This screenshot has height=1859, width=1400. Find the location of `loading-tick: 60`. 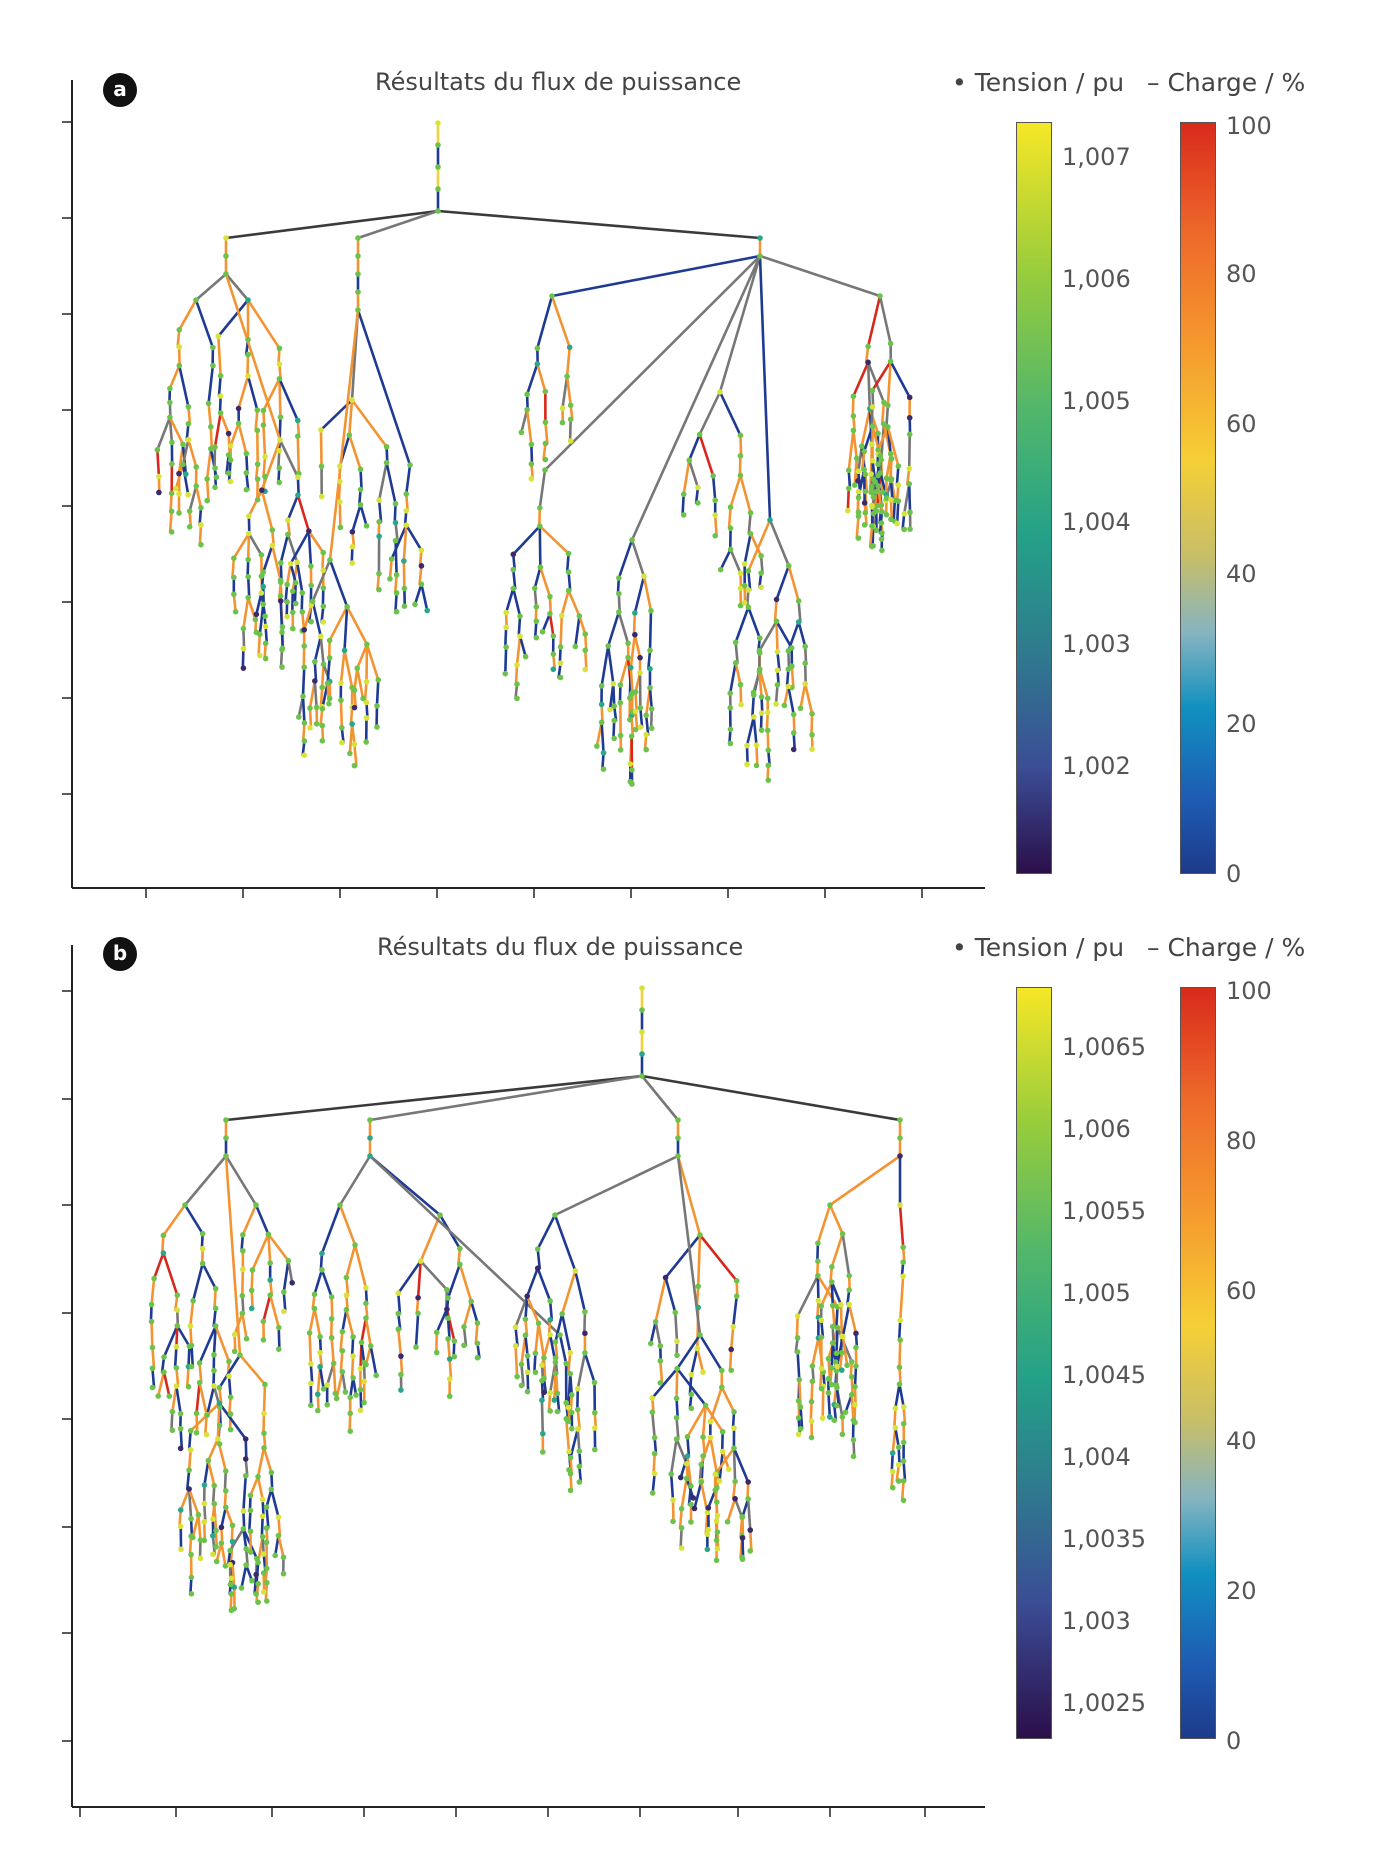

loading-tick: 60 is located at coordinates (1241, 1291).